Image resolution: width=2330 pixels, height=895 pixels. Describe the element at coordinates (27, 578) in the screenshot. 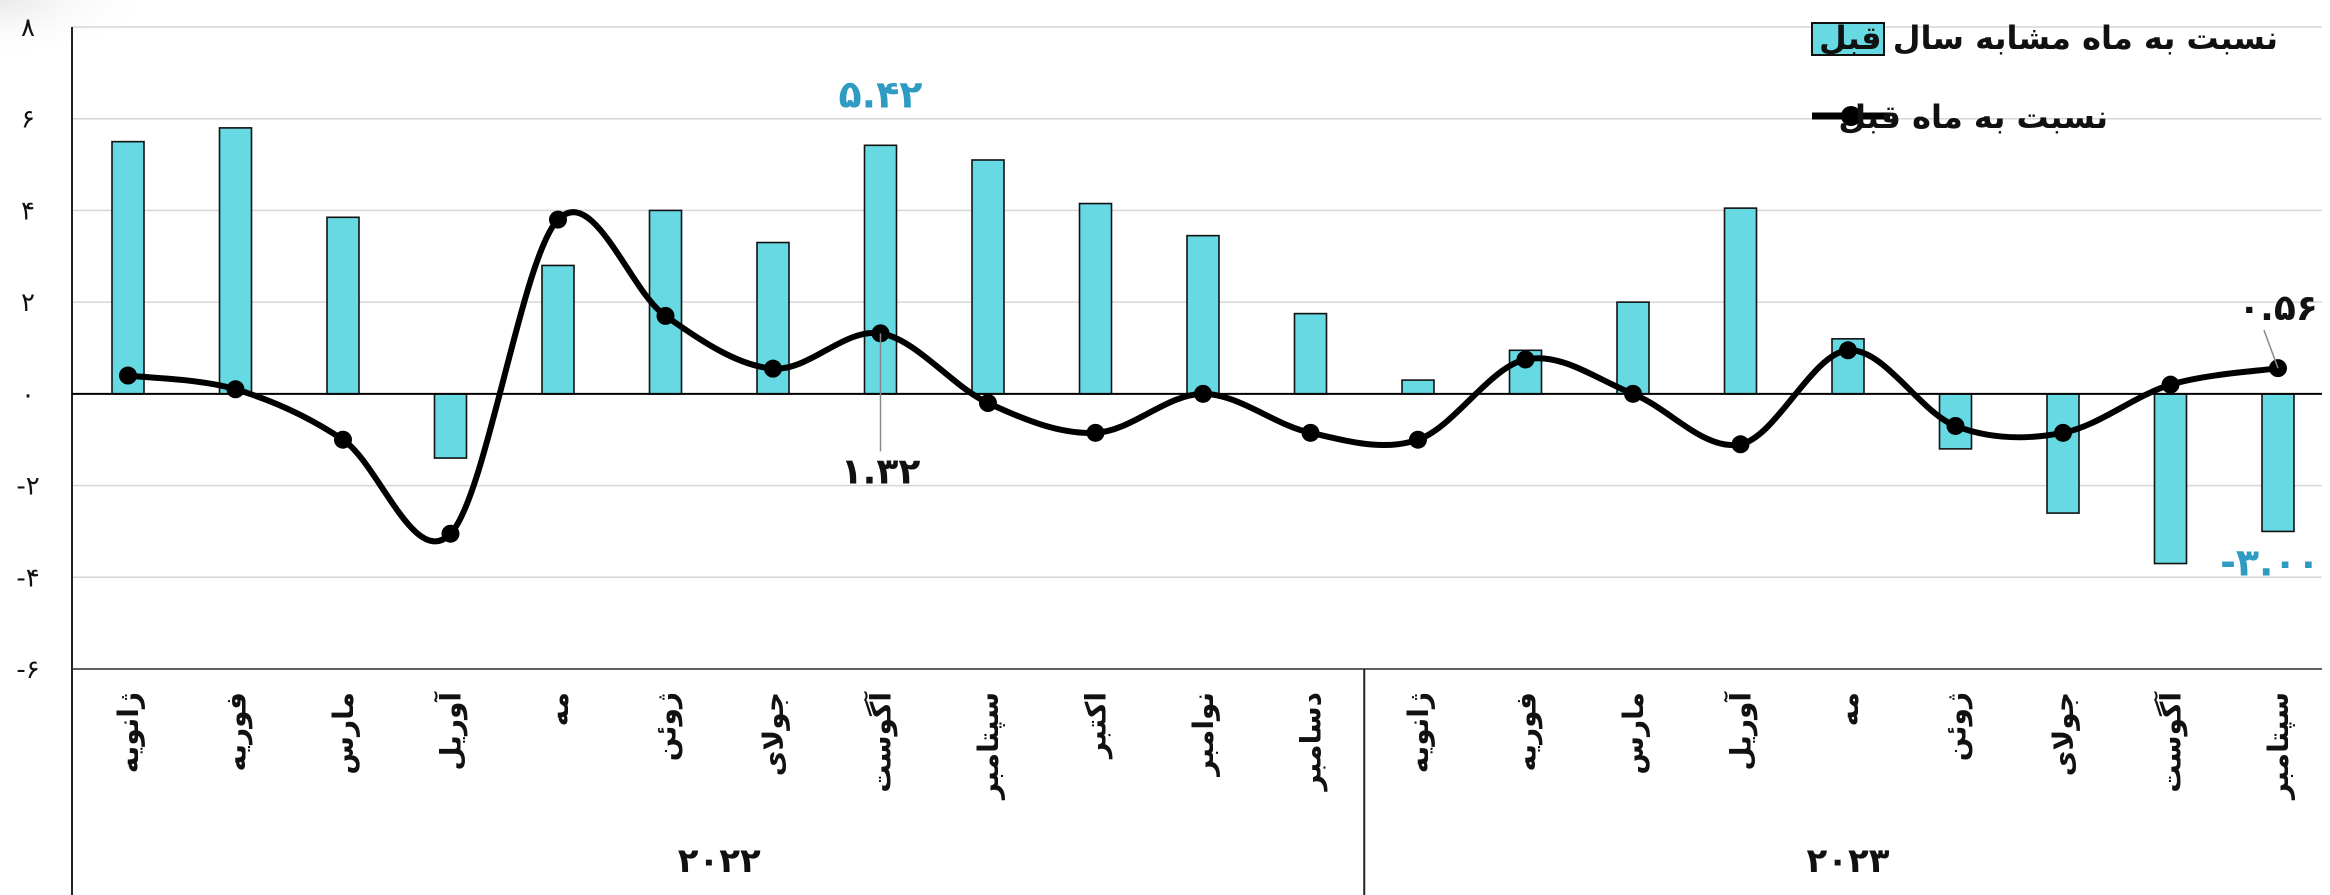

I see `y-tick-label: -۴` at that location.